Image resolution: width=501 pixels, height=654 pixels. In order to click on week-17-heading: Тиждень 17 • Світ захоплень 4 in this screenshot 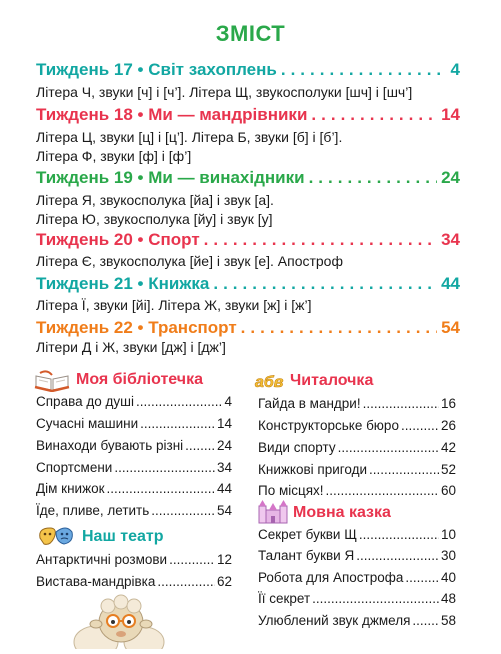, I will do `click(248, 70)`.